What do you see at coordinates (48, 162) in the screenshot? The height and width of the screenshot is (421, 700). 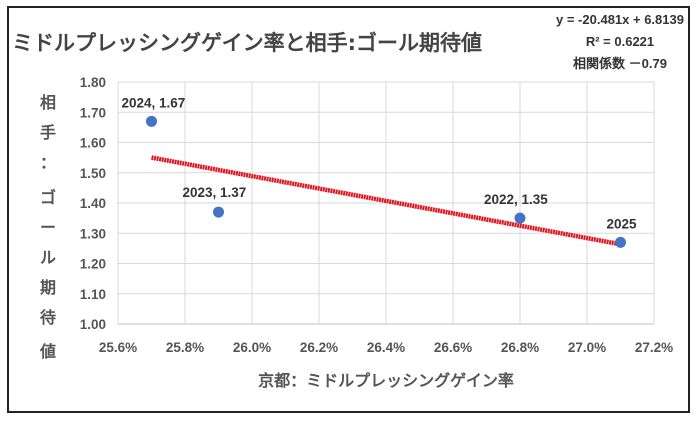 I see `y-axis-label-char: ：` at bounding box center [48, 162].